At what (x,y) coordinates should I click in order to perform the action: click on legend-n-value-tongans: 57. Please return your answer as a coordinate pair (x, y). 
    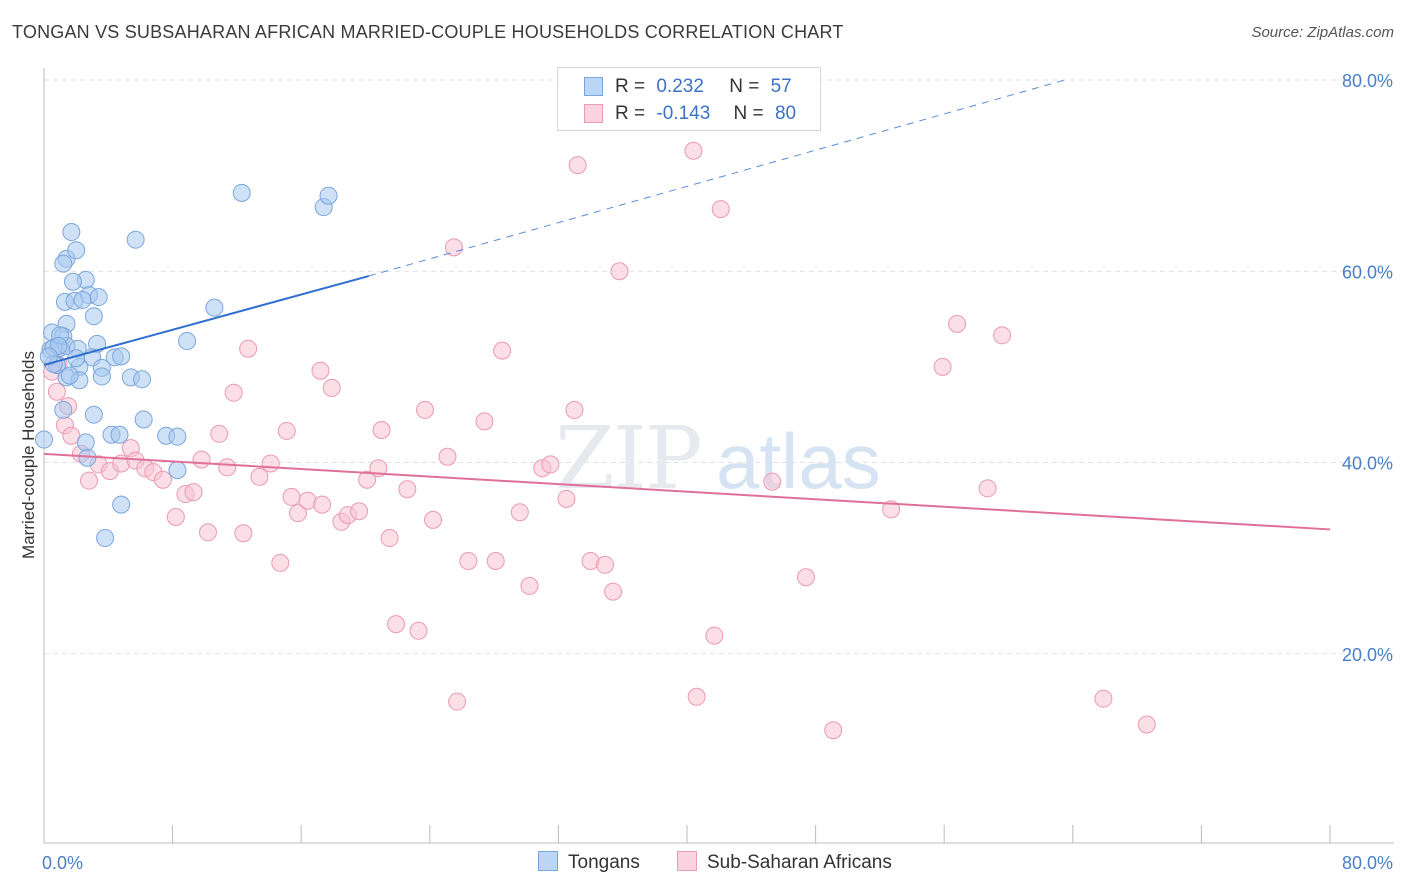
    Looking at the image, I should click on (781, 86).